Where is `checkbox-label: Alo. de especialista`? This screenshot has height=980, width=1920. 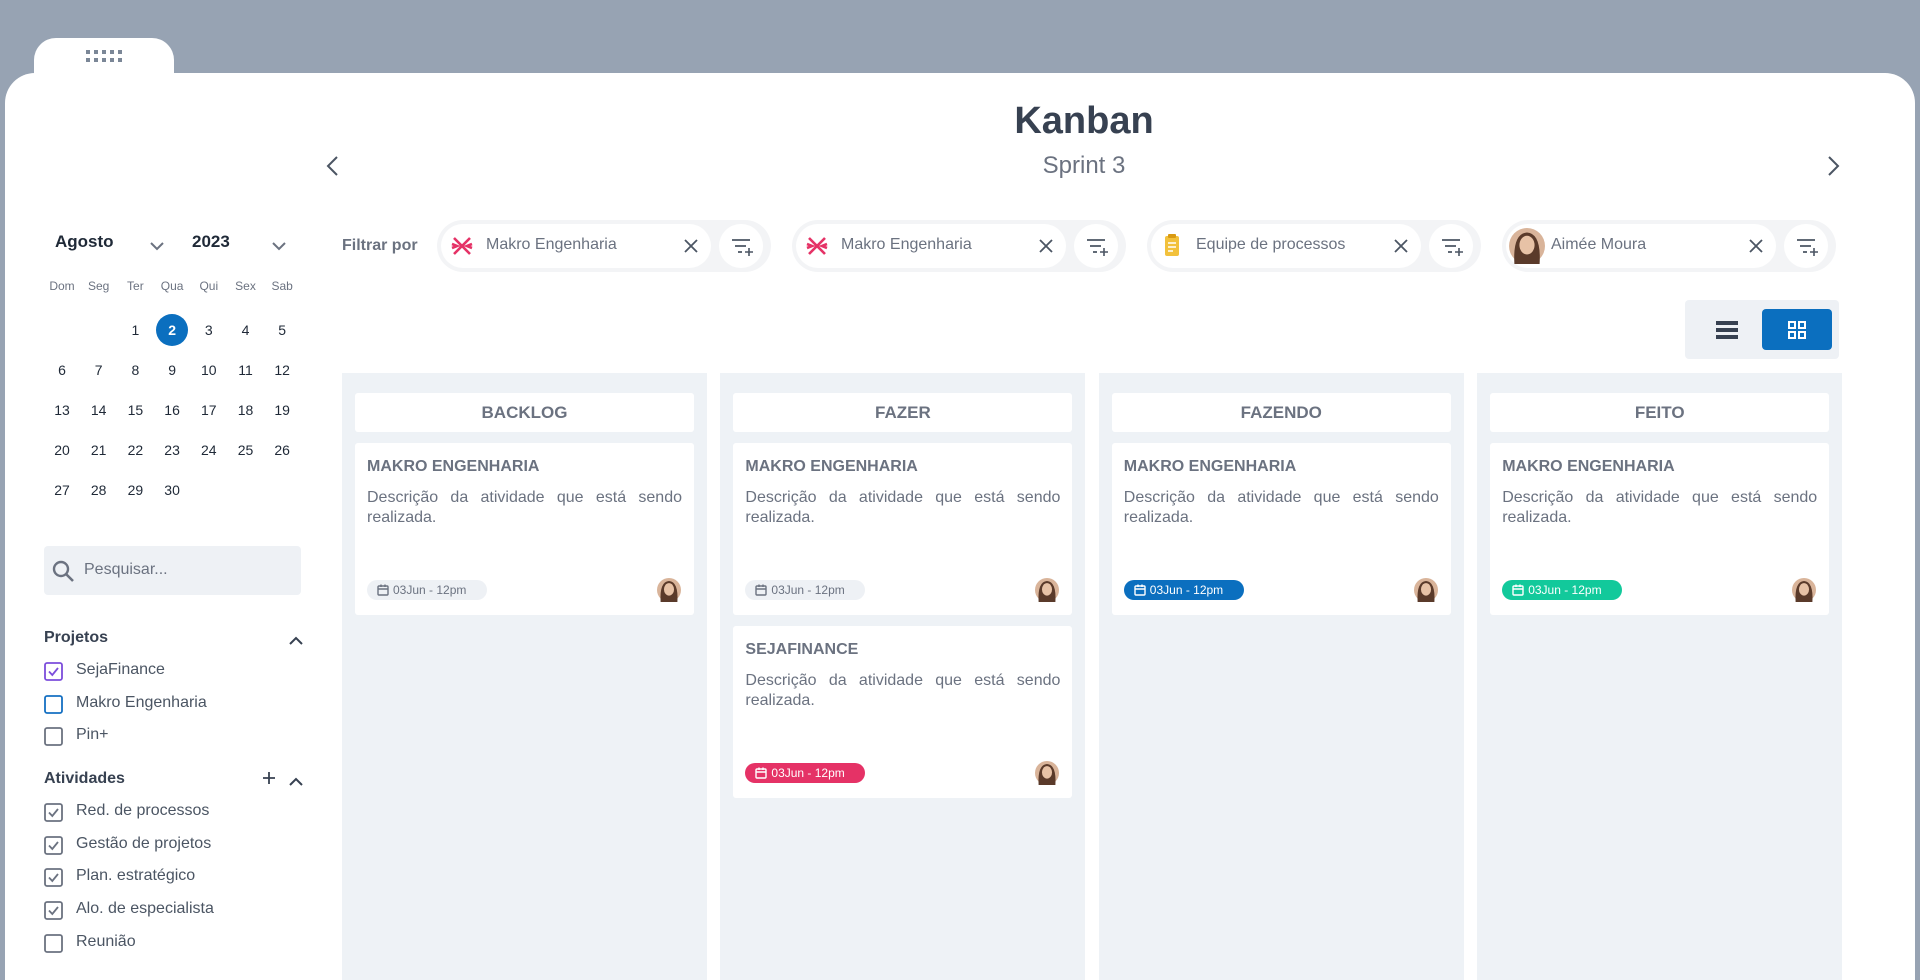
checkbox-label: Alo. de especialista is located at coordinates (145, 908).